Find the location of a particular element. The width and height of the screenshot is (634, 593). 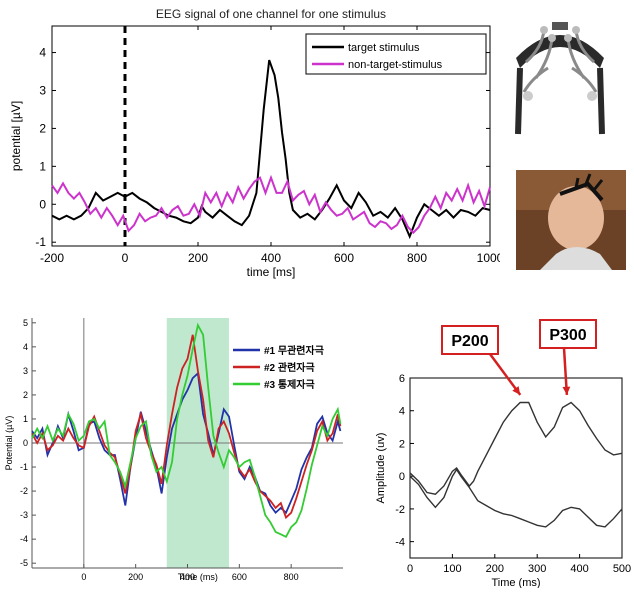

legend-entry: #1 무관련자극 is located at coordinates (294, 350).